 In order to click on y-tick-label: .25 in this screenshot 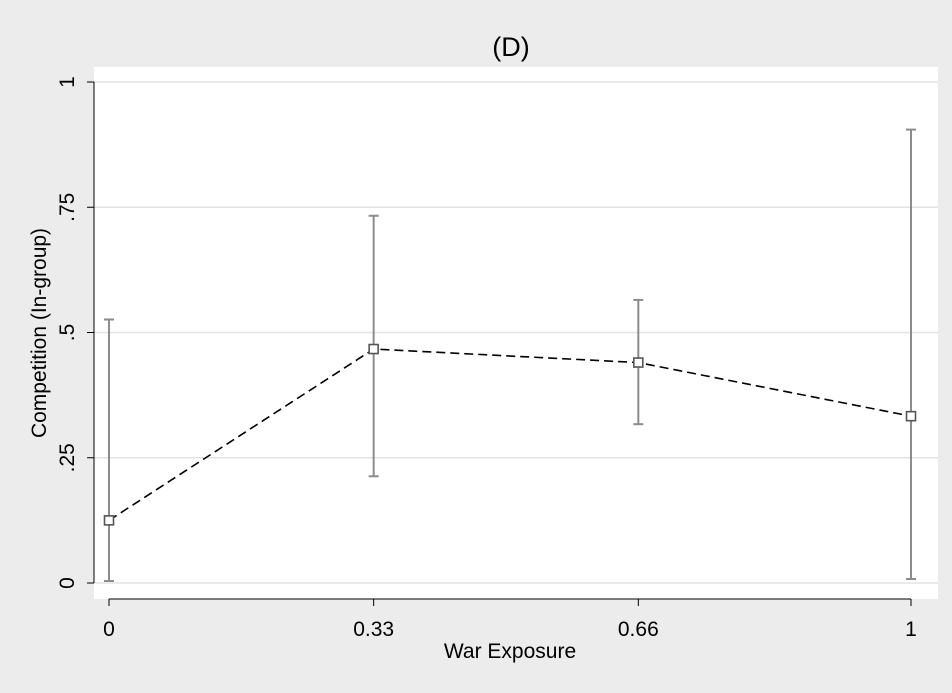, I will do `click(67, 457)`.